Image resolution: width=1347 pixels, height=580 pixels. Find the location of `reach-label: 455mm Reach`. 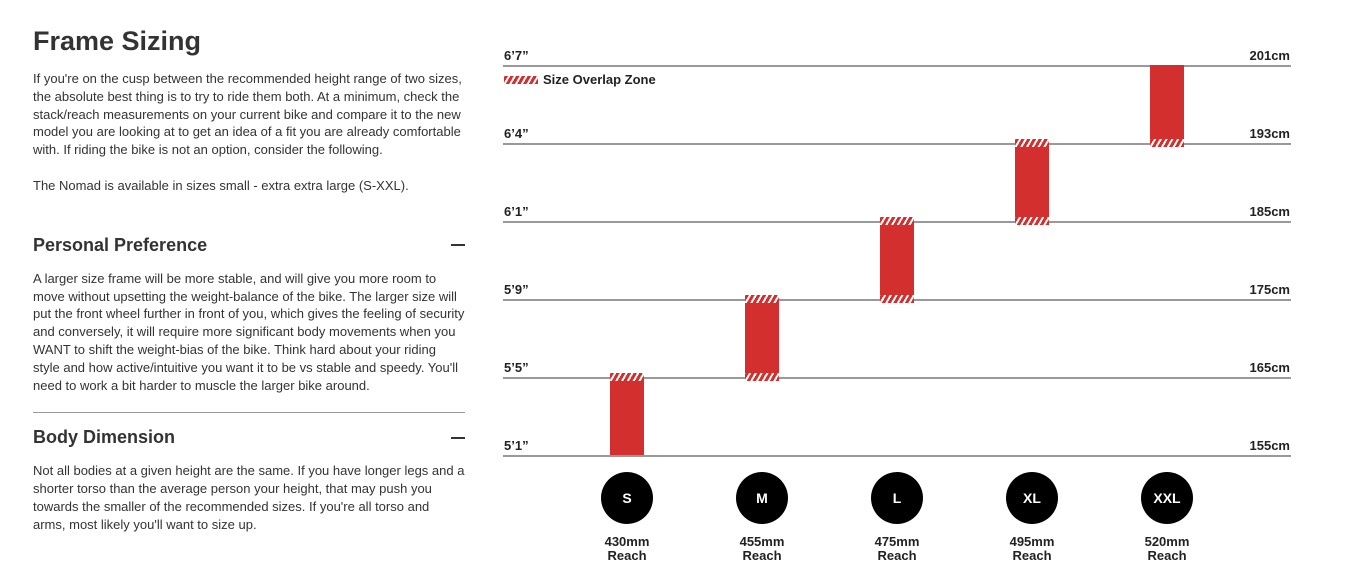

reach-label: 455mm Reach is located at coordinates (762, 549).